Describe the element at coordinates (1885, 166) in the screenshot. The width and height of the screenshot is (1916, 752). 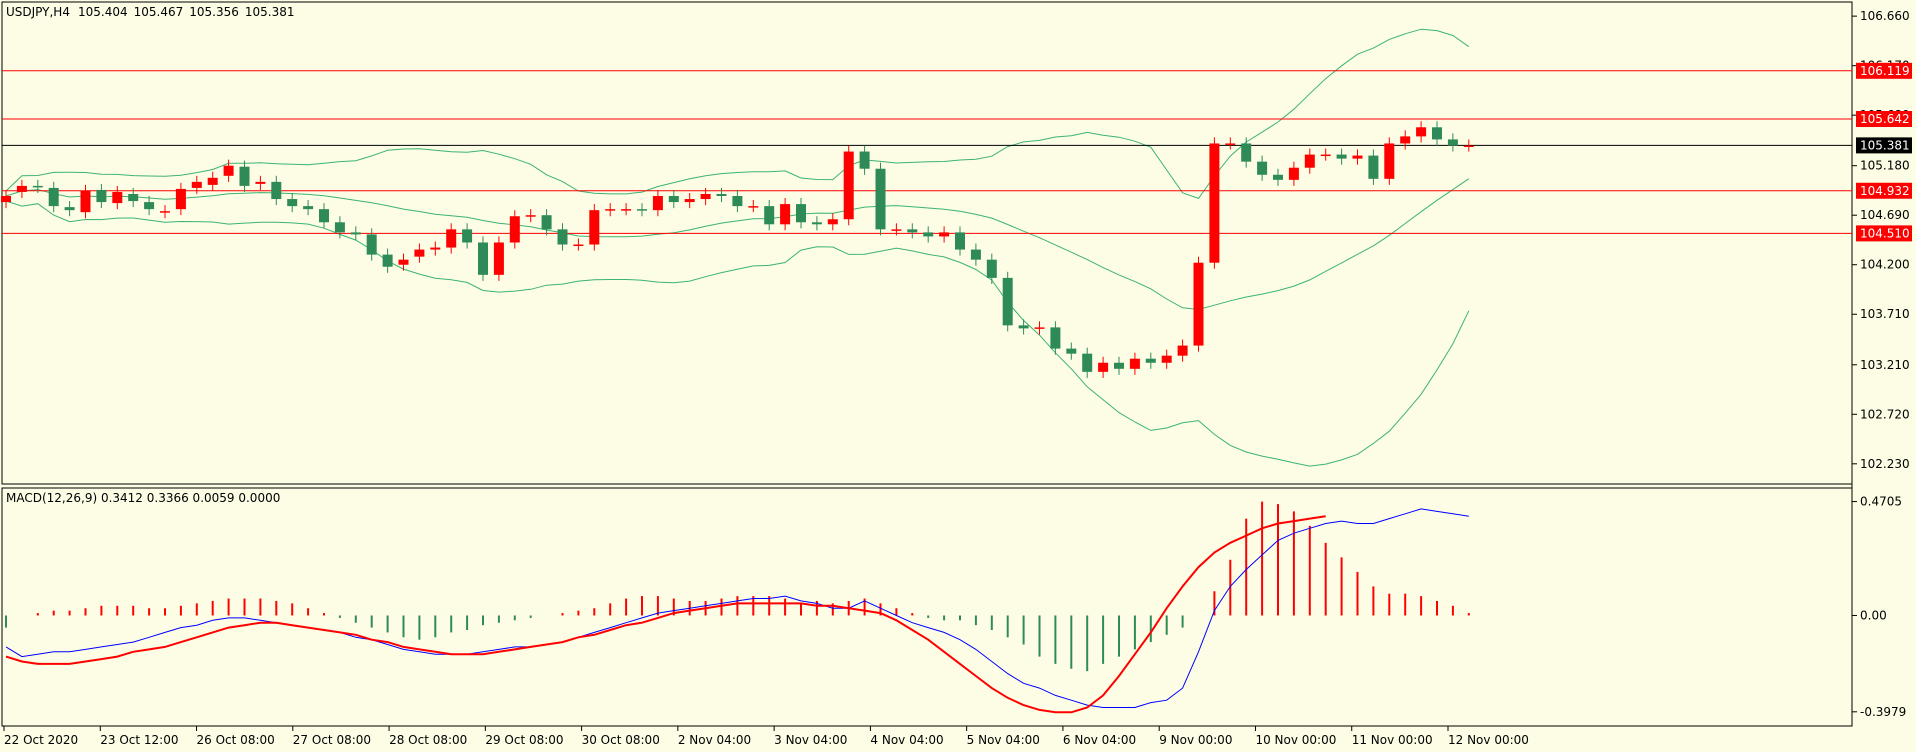
I see `price-tick-label: 105.180` at that location.